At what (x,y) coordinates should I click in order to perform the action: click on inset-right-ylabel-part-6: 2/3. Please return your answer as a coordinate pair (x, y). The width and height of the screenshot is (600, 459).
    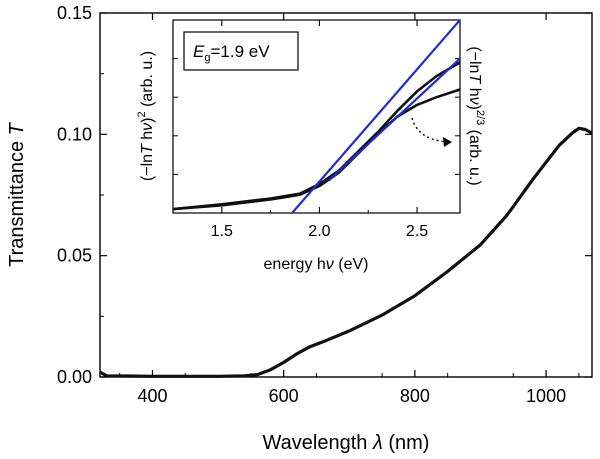
    Looking at the image, I should click on (480, 117).